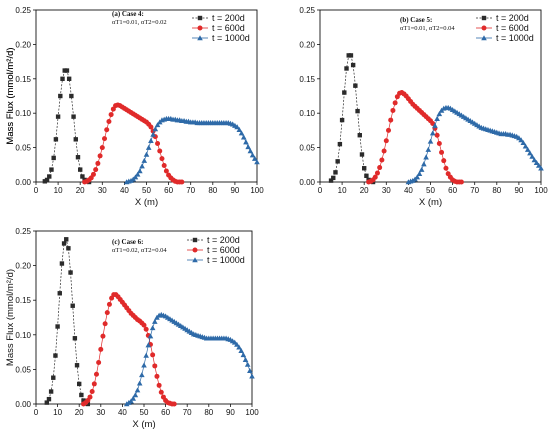 This screenshot has height=434, width=550. What do you see at coordinates (10, 317) in the screenshot?
I see `y-axis-label: Mass Flux (mmol/m²/d)` at bounding box center [10, 317].